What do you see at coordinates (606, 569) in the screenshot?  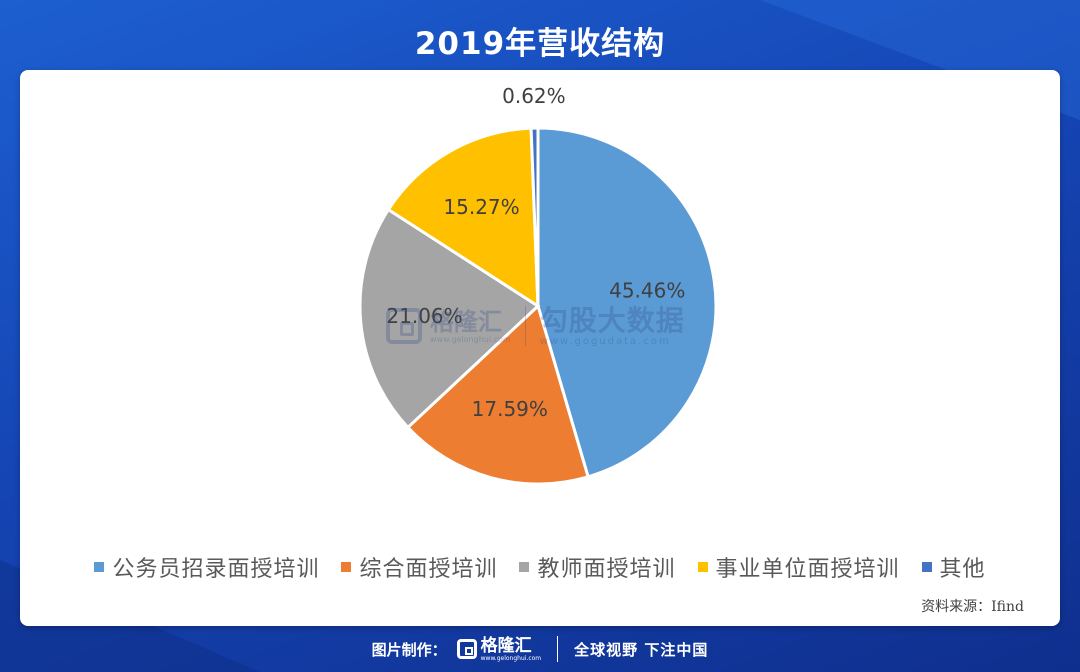 I see `legend-label: 教师面授培训` at bounding box center [606, 569].